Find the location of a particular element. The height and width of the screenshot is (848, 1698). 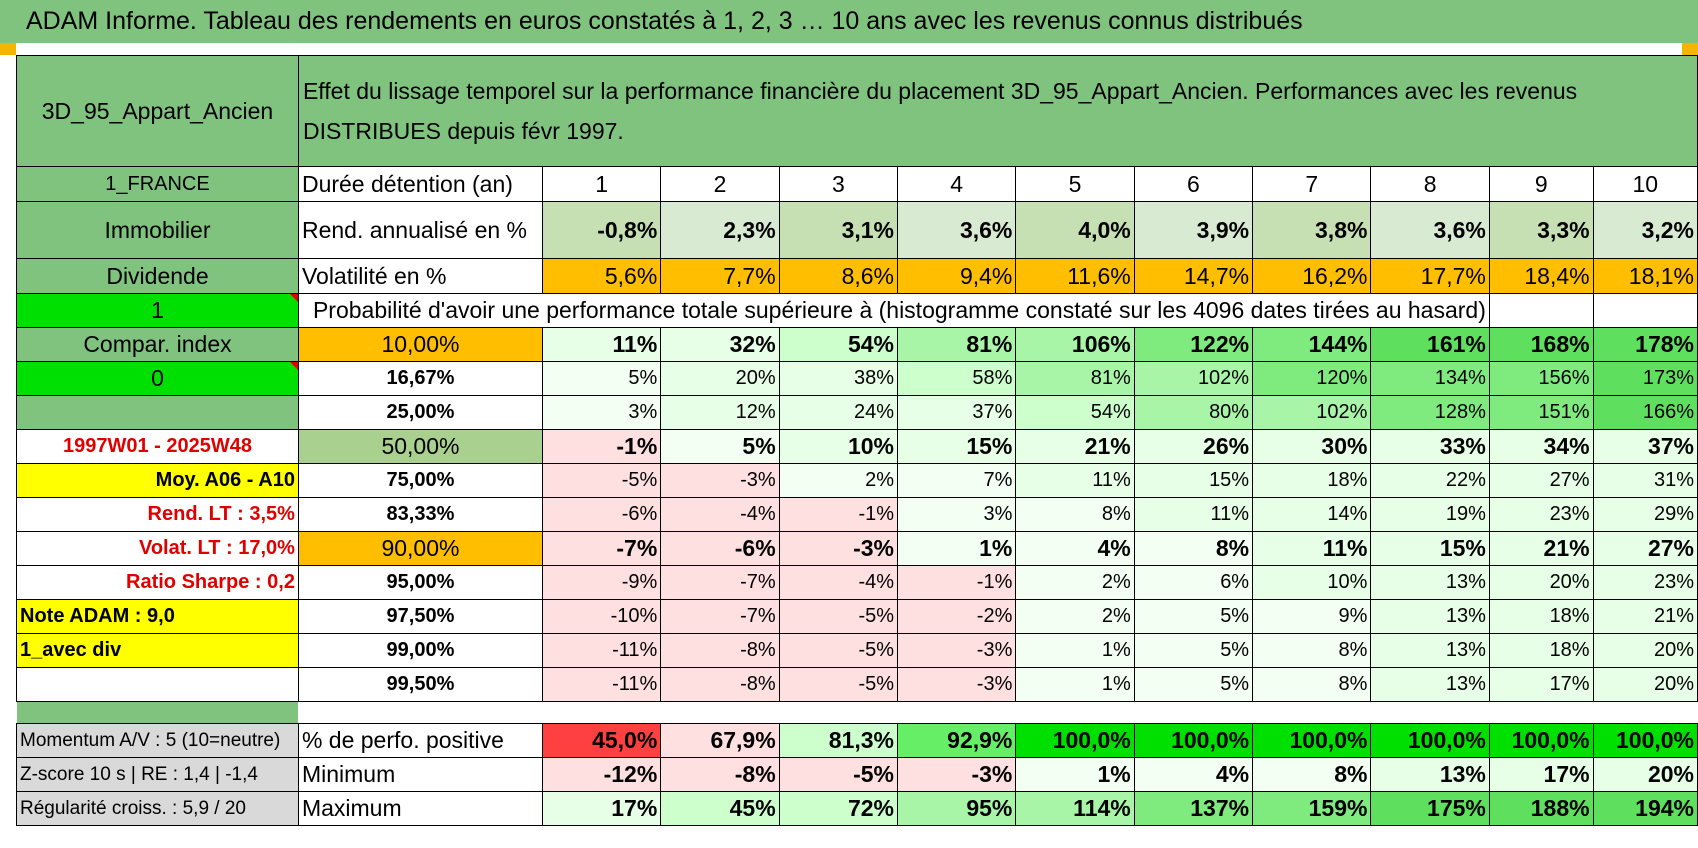

percentile-label: 50,00% is located at coordinates (420, 446).